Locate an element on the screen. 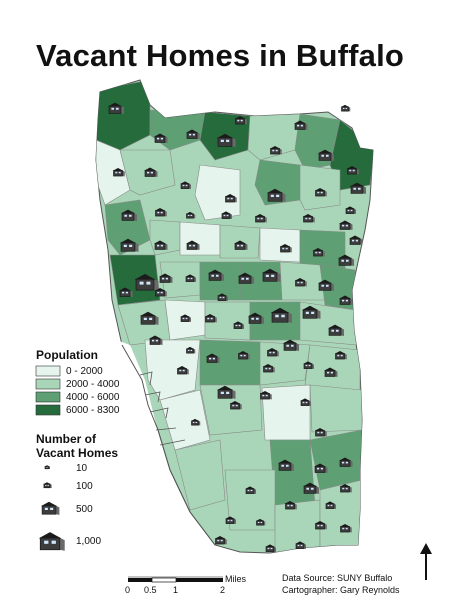 The width and height of the screenshot is (474, 613). north-arrow-icon is located at coordinates (426, 561).